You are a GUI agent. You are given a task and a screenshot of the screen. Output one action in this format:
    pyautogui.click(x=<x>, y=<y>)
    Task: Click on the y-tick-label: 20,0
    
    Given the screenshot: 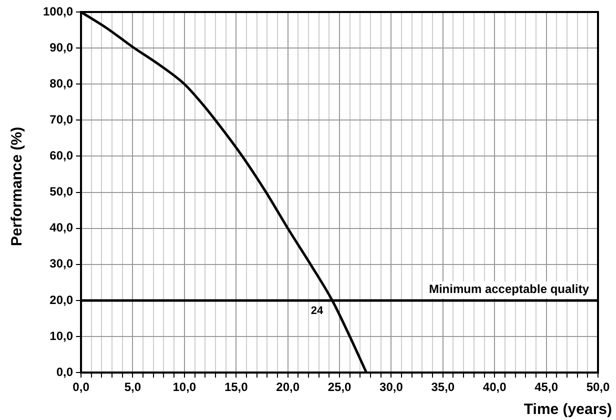 What is the action you would take?
    pyautogui.click(x=62, y=299)
    